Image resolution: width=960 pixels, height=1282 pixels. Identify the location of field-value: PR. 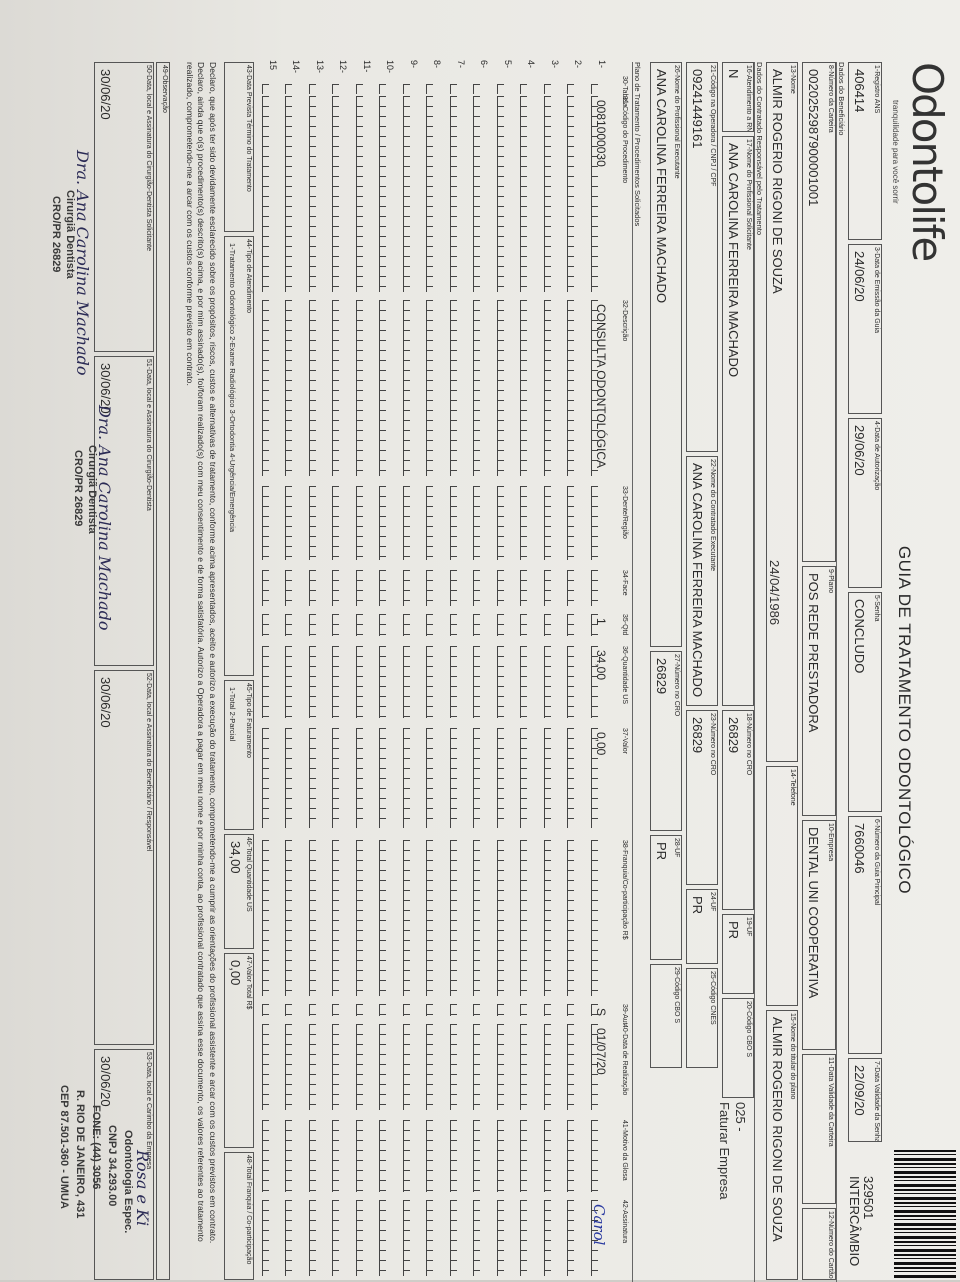
(733, 930).